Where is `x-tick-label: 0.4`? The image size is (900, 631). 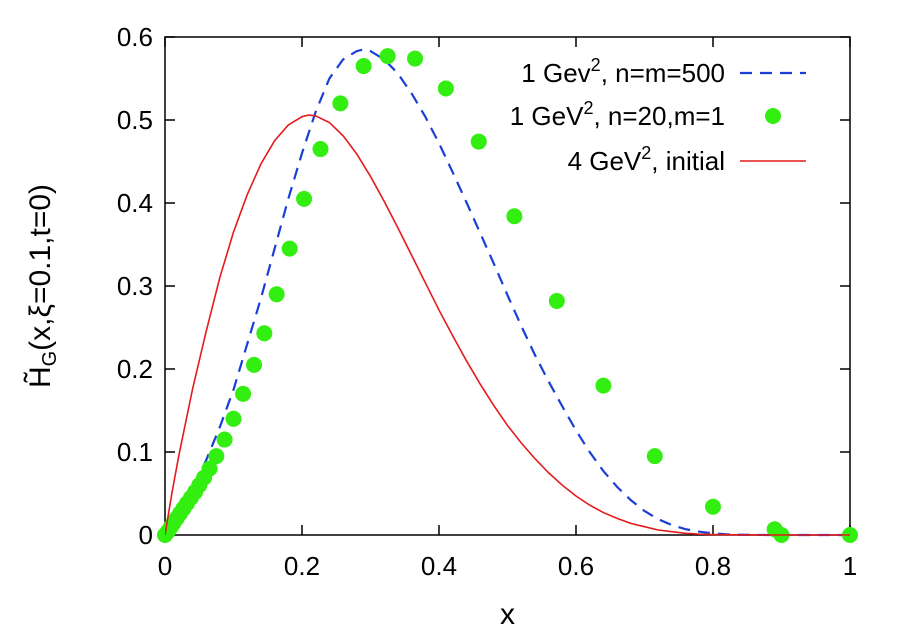
x-tick-label: 0.4 is located at coordinates (439, 566).